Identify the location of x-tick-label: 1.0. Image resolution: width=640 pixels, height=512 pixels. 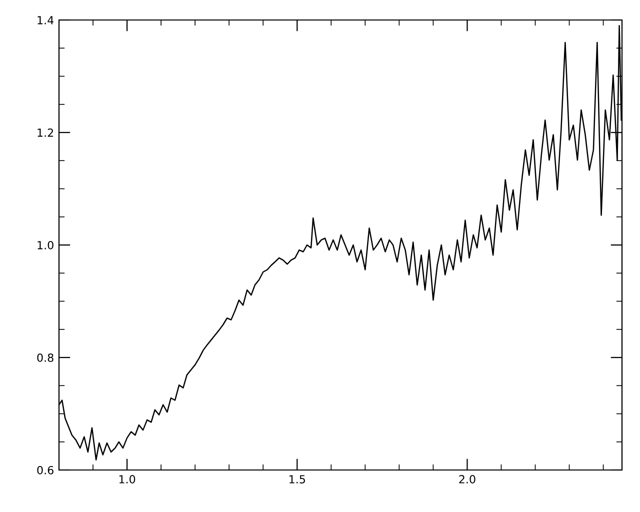
(127, 479).